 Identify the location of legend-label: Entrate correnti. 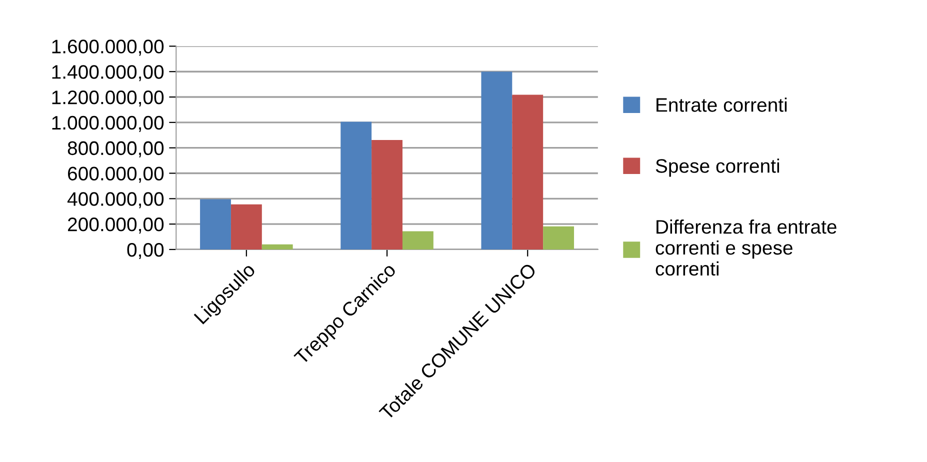
(721, 105).